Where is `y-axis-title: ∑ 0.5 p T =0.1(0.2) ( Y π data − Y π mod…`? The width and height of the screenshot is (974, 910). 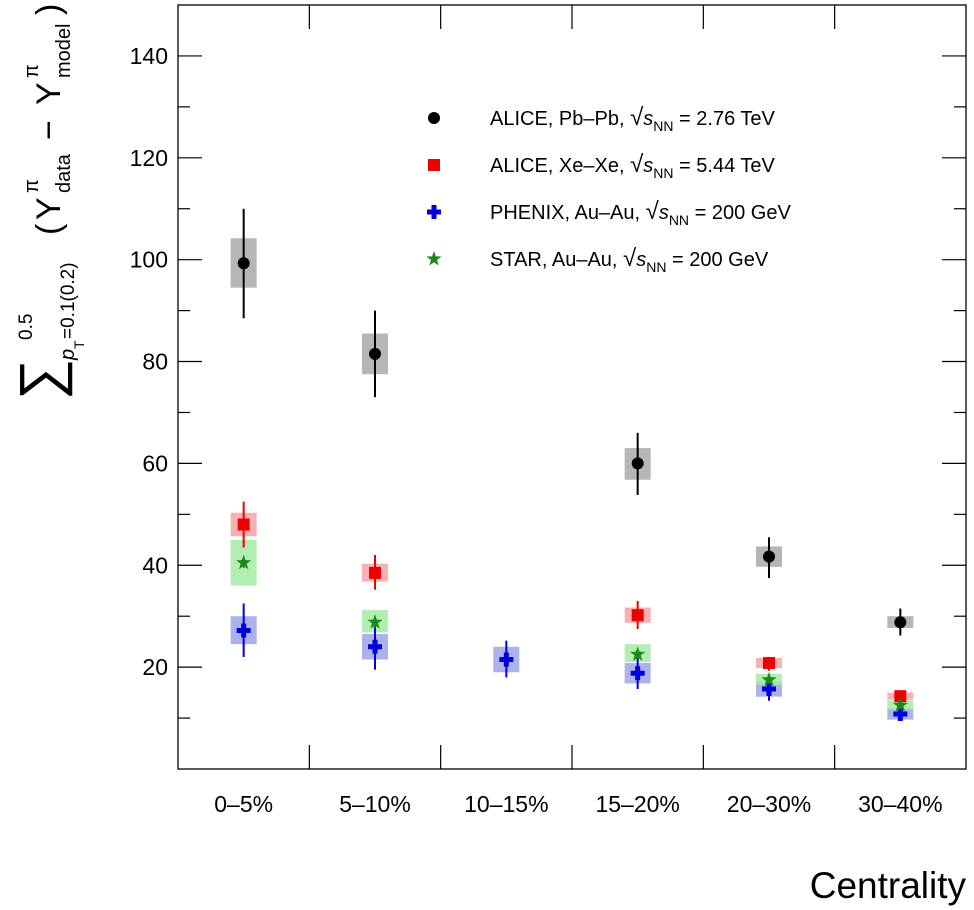 y-axis-title: ∑ 0.5 p T =0.1(0.2) ( Y π data − Y π mod… is located at coordinates (47, 202).